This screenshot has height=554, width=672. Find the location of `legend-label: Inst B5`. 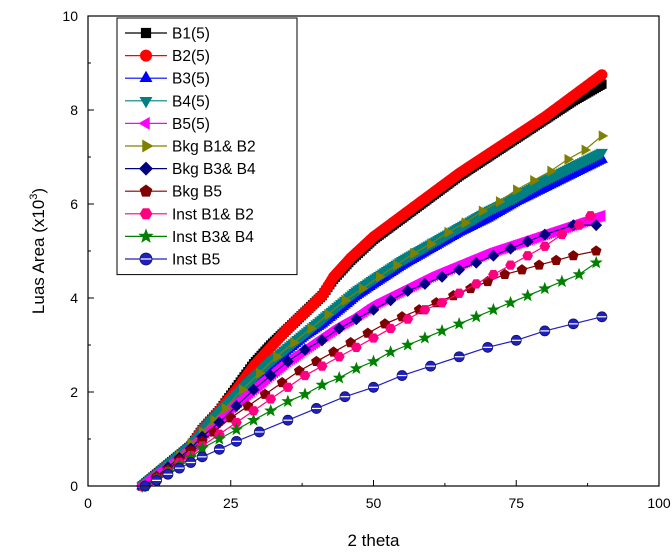

legend-label: Inst B5 is located at coordinates (196, 260).